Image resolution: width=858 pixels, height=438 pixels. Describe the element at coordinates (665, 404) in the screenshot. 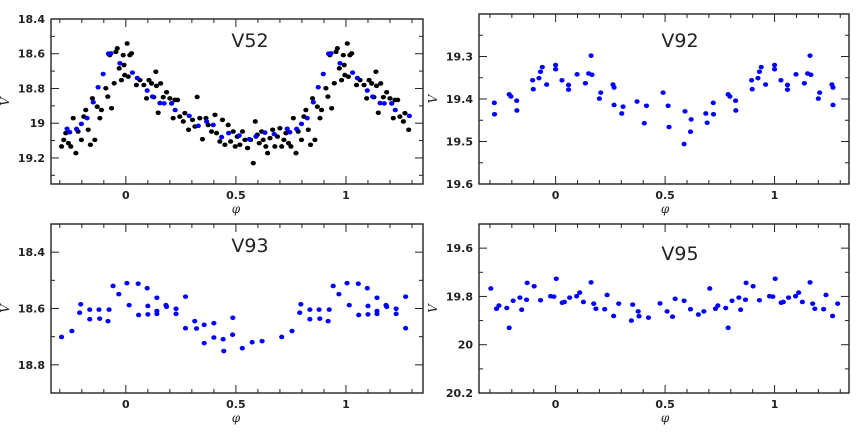

I see `x-tick-label: 0.5` at that location.